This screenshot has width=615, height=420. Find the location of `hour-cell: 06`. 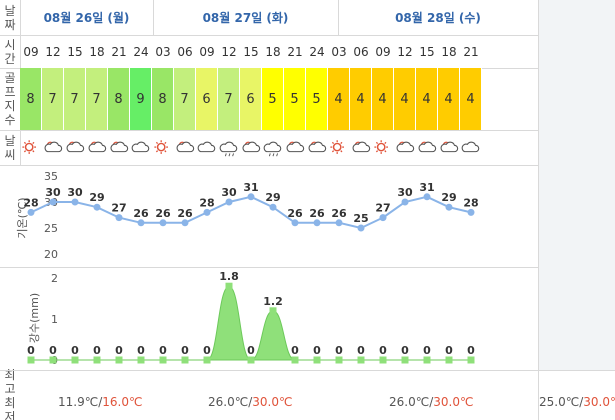

hour-cell: 06 is located at coordinates (361, 51).